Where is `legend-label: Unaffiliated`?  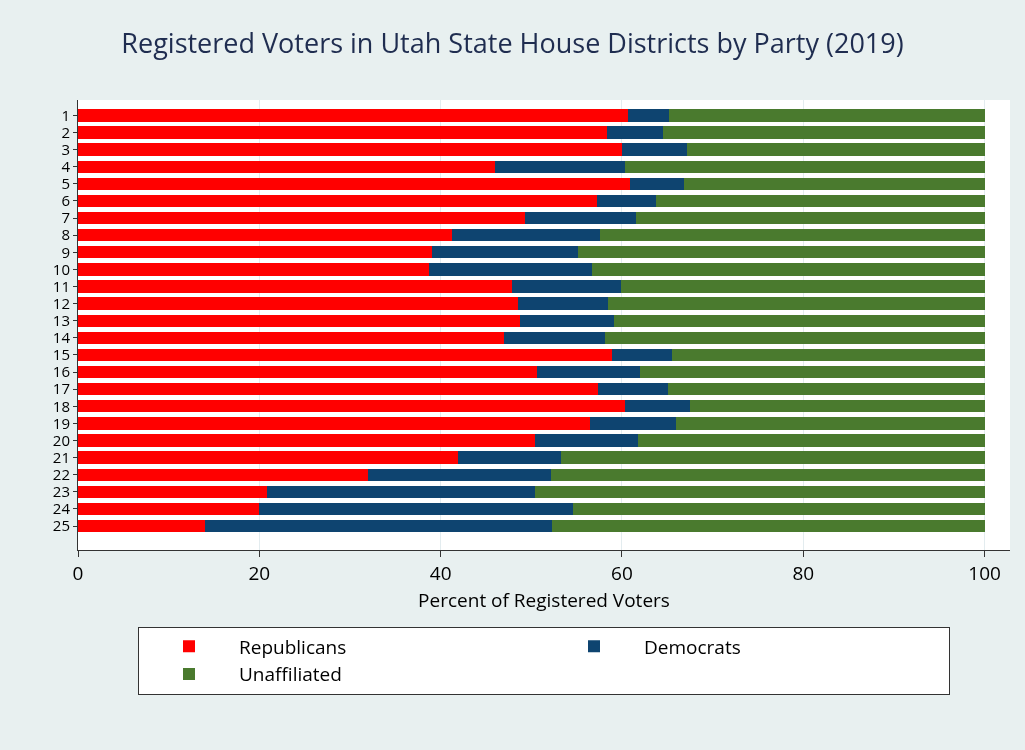
legend-label: Unaffiliated is located at coordinates (290, 674).